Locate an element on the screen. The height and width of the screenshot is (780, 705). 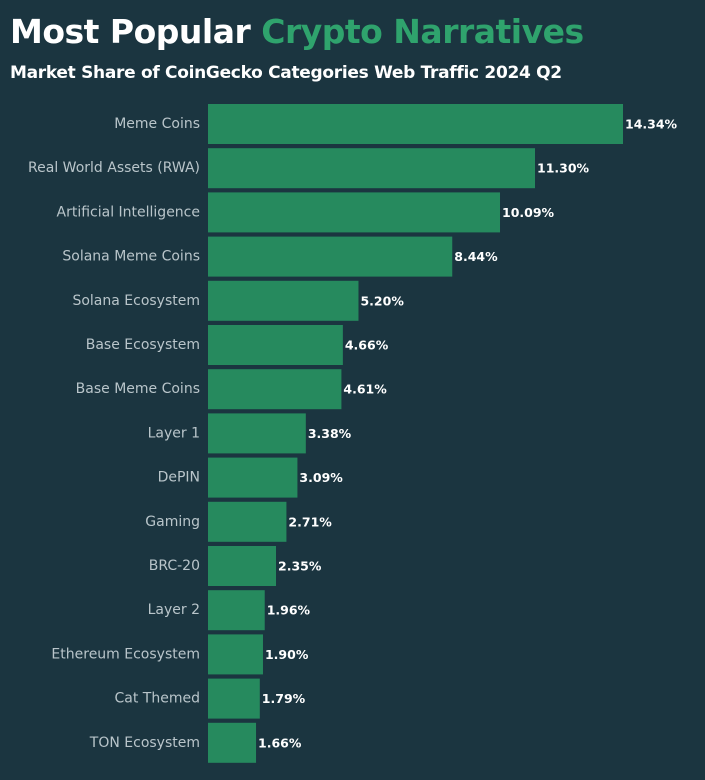
value-label: 2.71% is located at coordinates (310, 521).